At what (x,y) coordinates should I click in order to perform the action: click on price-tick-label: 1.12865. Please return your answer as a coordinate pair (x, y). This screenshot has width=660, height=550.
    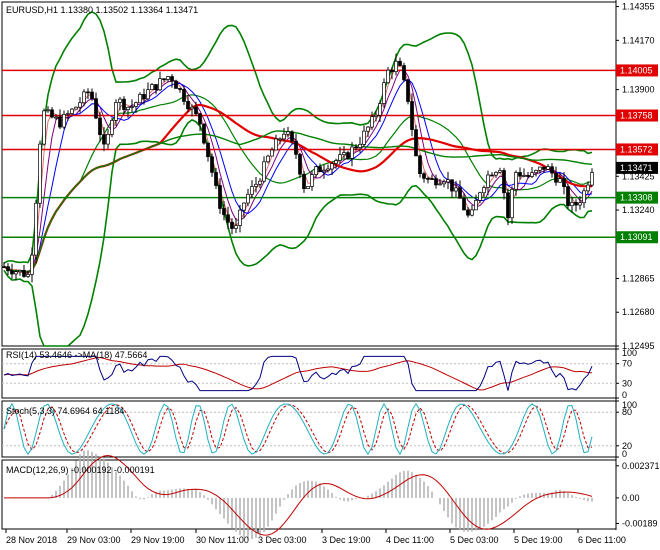
    Looking at the image, I should click on (638, 278).